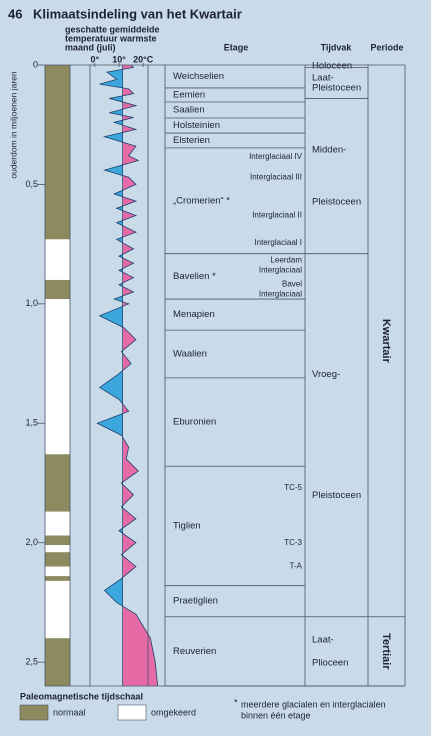 The image size is (431, 736). I want to click on temperature-label: geschatte gemiddelde, so click(112, 29).